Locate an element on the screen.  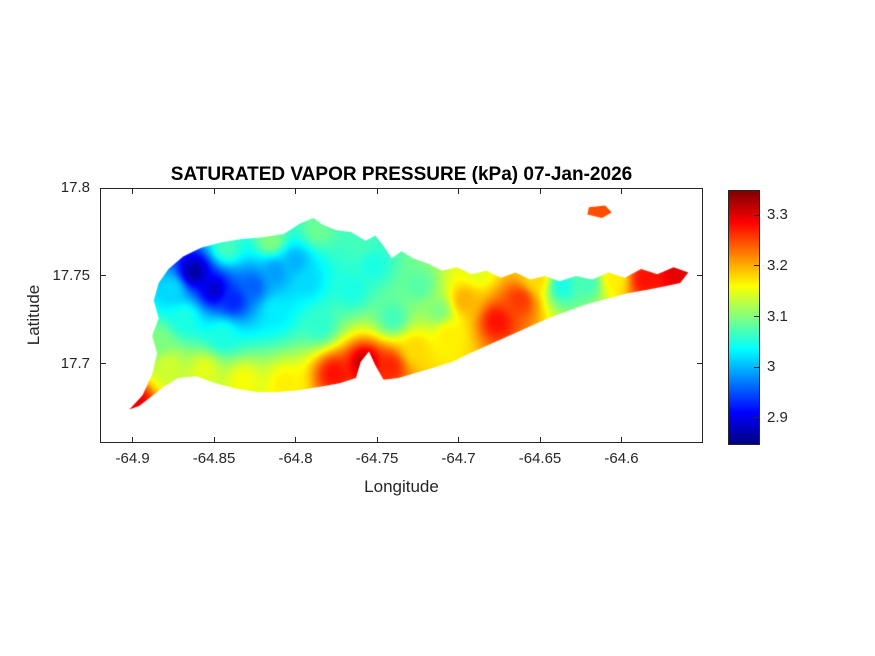
x-tick-label: -64.65 is located at coordinates (540, 458).